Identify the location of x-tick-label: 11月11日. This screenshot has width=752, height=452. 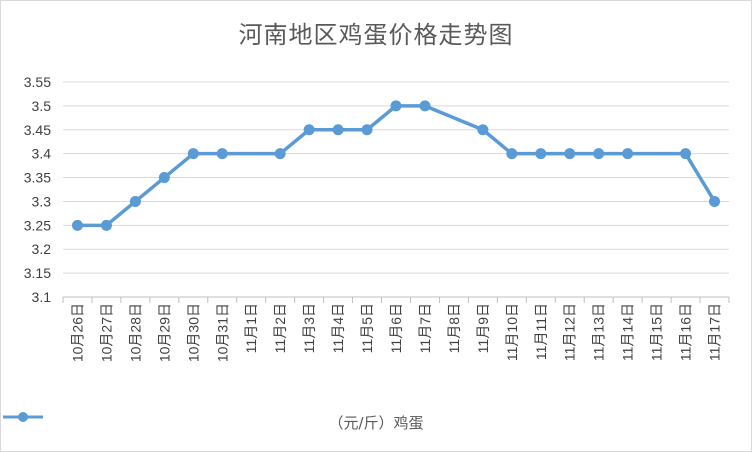
(541, 331).